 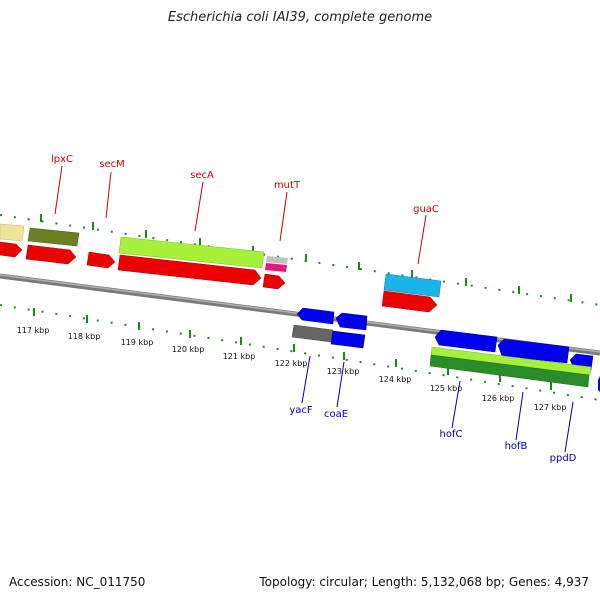 What do you see at coordinates (550, 407) in the screenshot?
I see `tick-label: 127 kbp` at bounding box center [550, 407].